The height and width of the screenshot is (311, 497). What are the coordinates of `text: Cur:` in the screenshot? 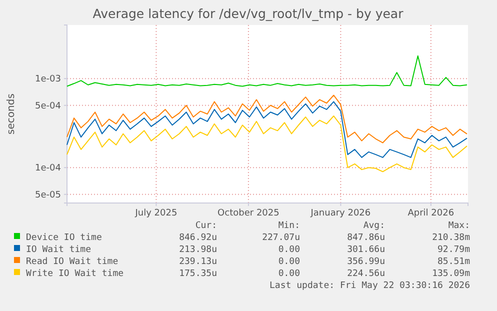 It's located at (206, 226).